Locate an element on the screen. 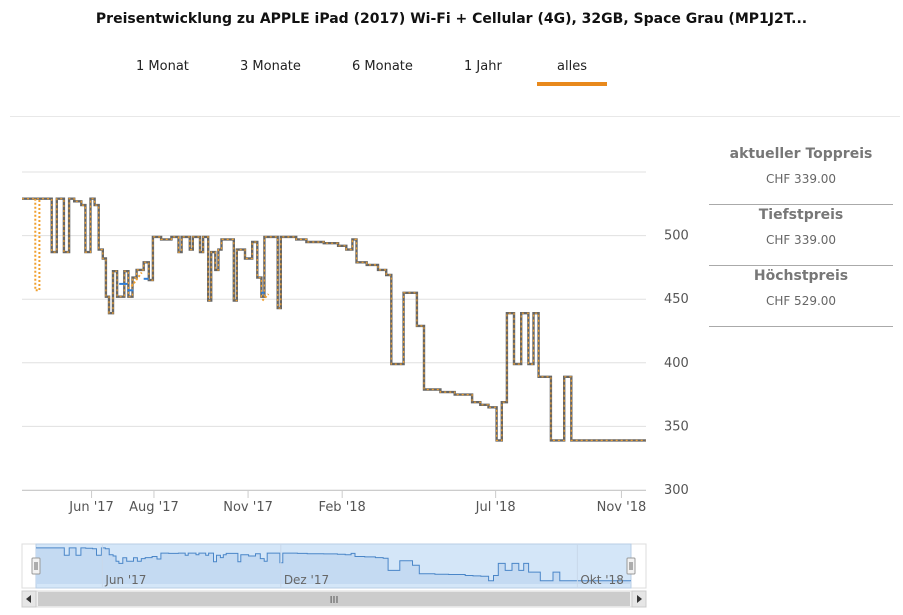 This screenshot has height=615, width=903. highest-price-value: CHF 529.00 is located at coordinates (801, 301).